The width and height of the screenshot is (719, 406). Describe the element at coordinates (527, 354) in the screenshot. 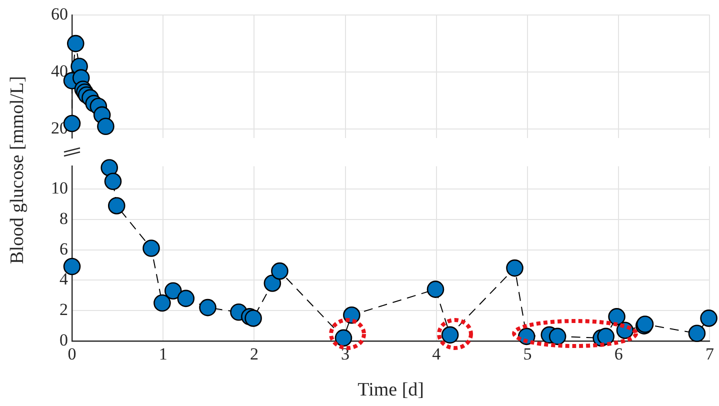

I see `x-tick-label: 5` at that location.